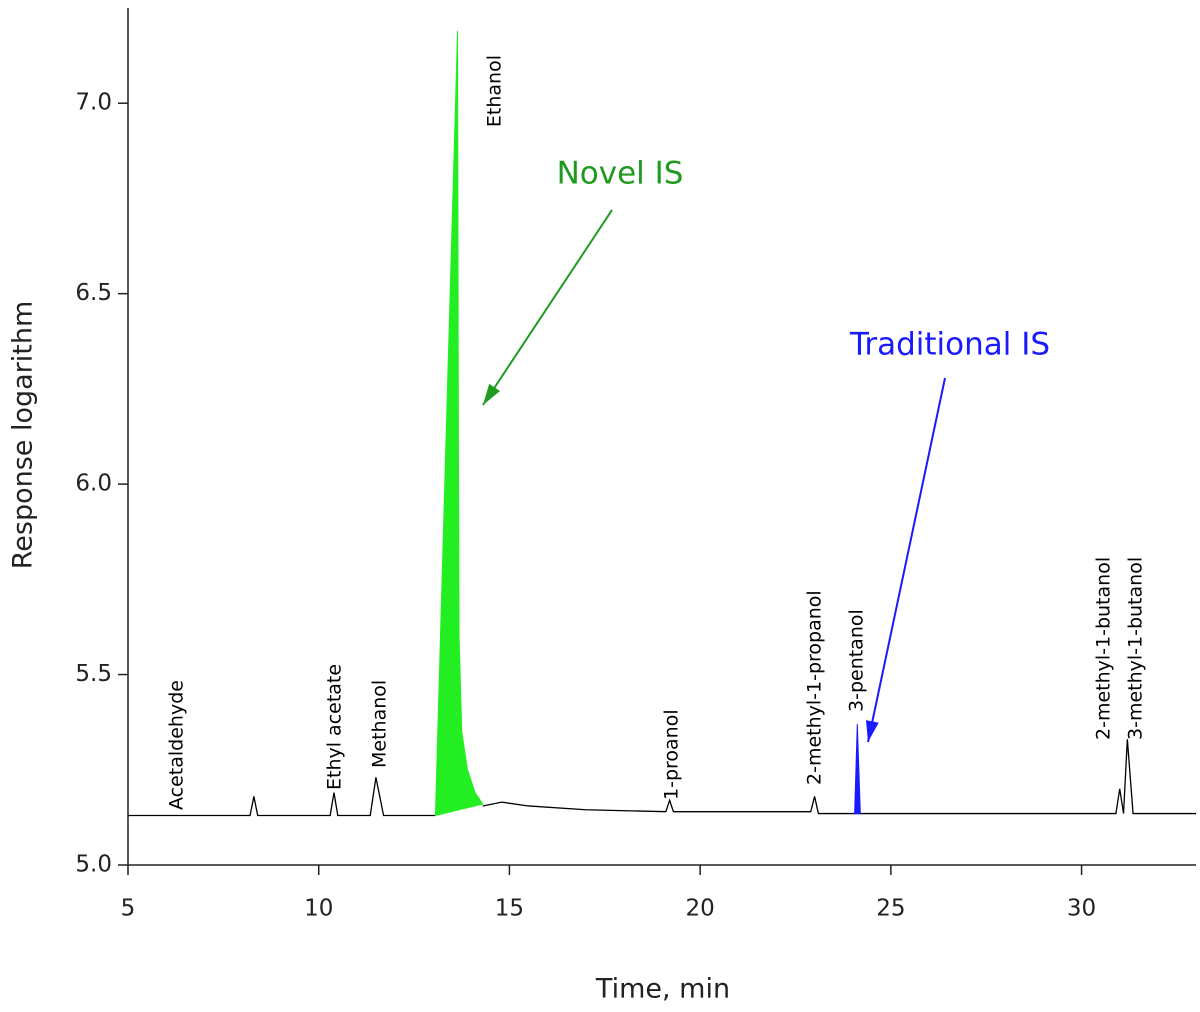 The height and width of the screenshot is (1012, 1200). Describe the element at coordinates (890, 909) in the screenshot. I see `x-tick-label: 25` at that location.